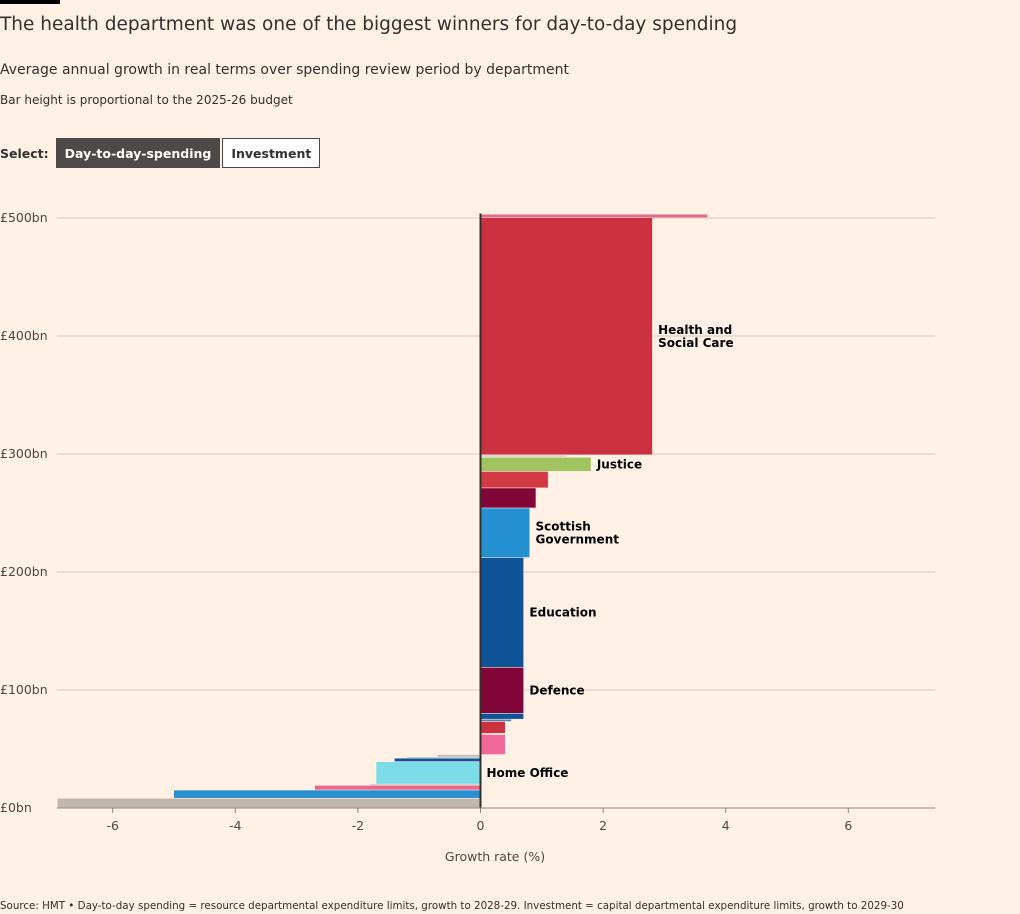 The height and width of the screenshot is (914, 1020). What do you see at coordinates (603, 825) in the screenshot?
I see `x-tick-label: 2` at bounding box center [603, 825].